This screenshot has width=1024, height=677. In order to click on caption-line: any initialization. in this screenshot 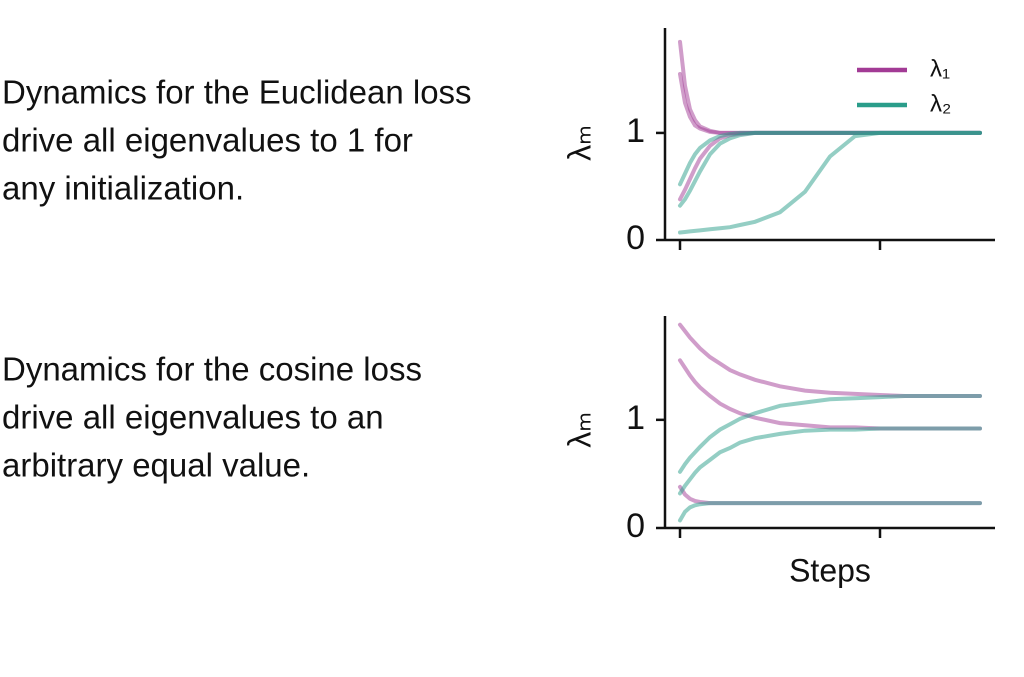, I will do `click(123, 188)`.